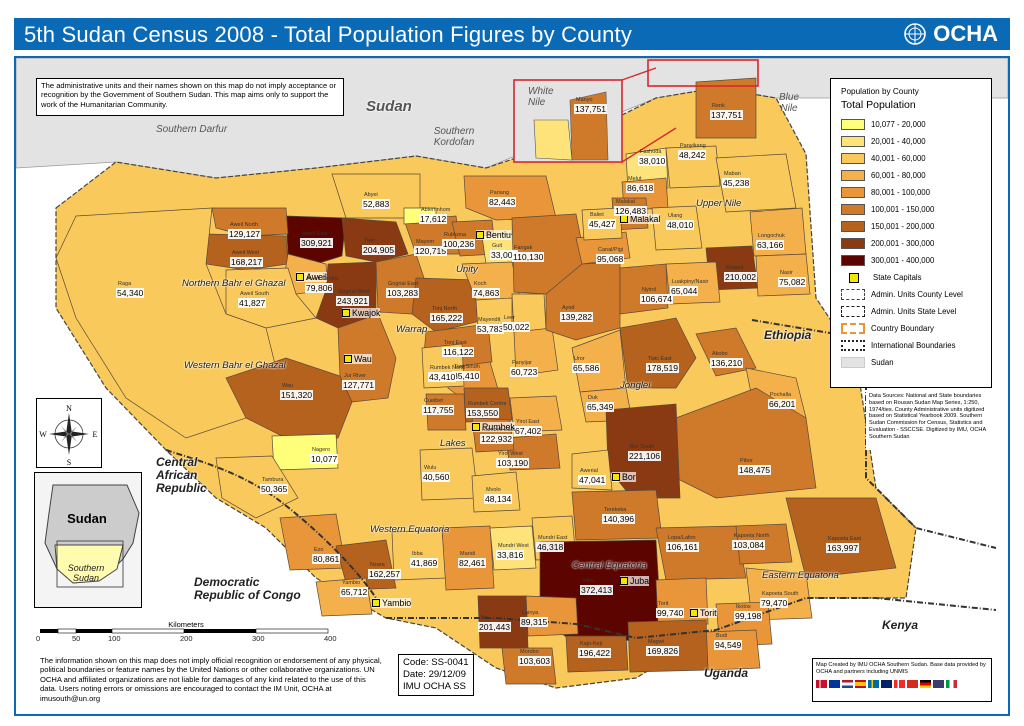 This screenshot has width=1024, height=726. Describe the element at coordinates (593, 398) in the screenshot. I see `county-name-duk: Duk` at that location.